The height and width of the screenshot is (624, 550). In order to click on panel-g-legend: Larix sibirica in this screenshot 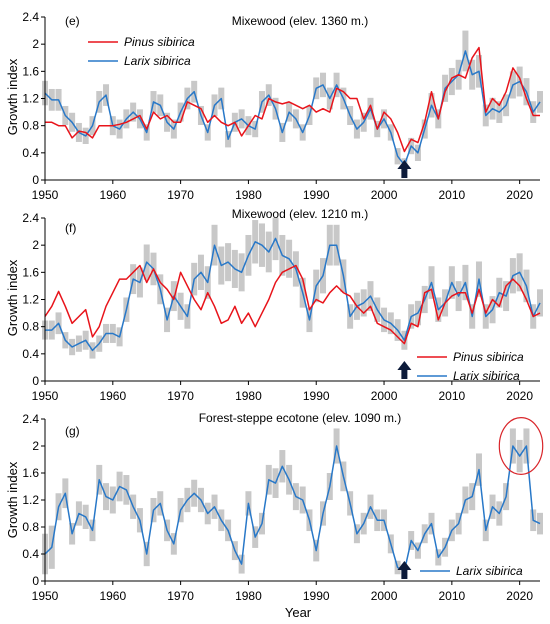, I will do `click(471, 571)`.